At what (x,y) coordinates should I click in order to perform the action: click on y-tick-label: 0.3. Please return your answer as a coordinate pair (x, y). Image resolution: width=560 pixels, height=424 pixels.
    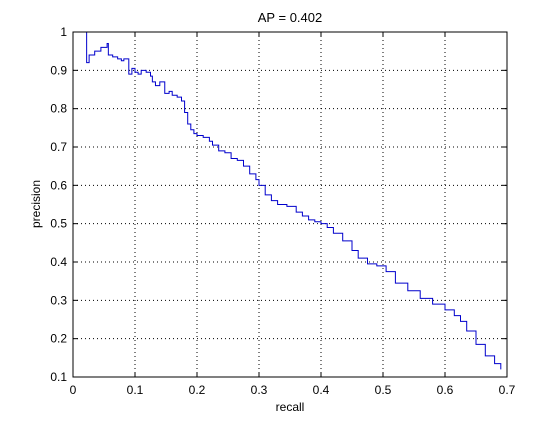
    Looking at the image, I should click on (58, 300).